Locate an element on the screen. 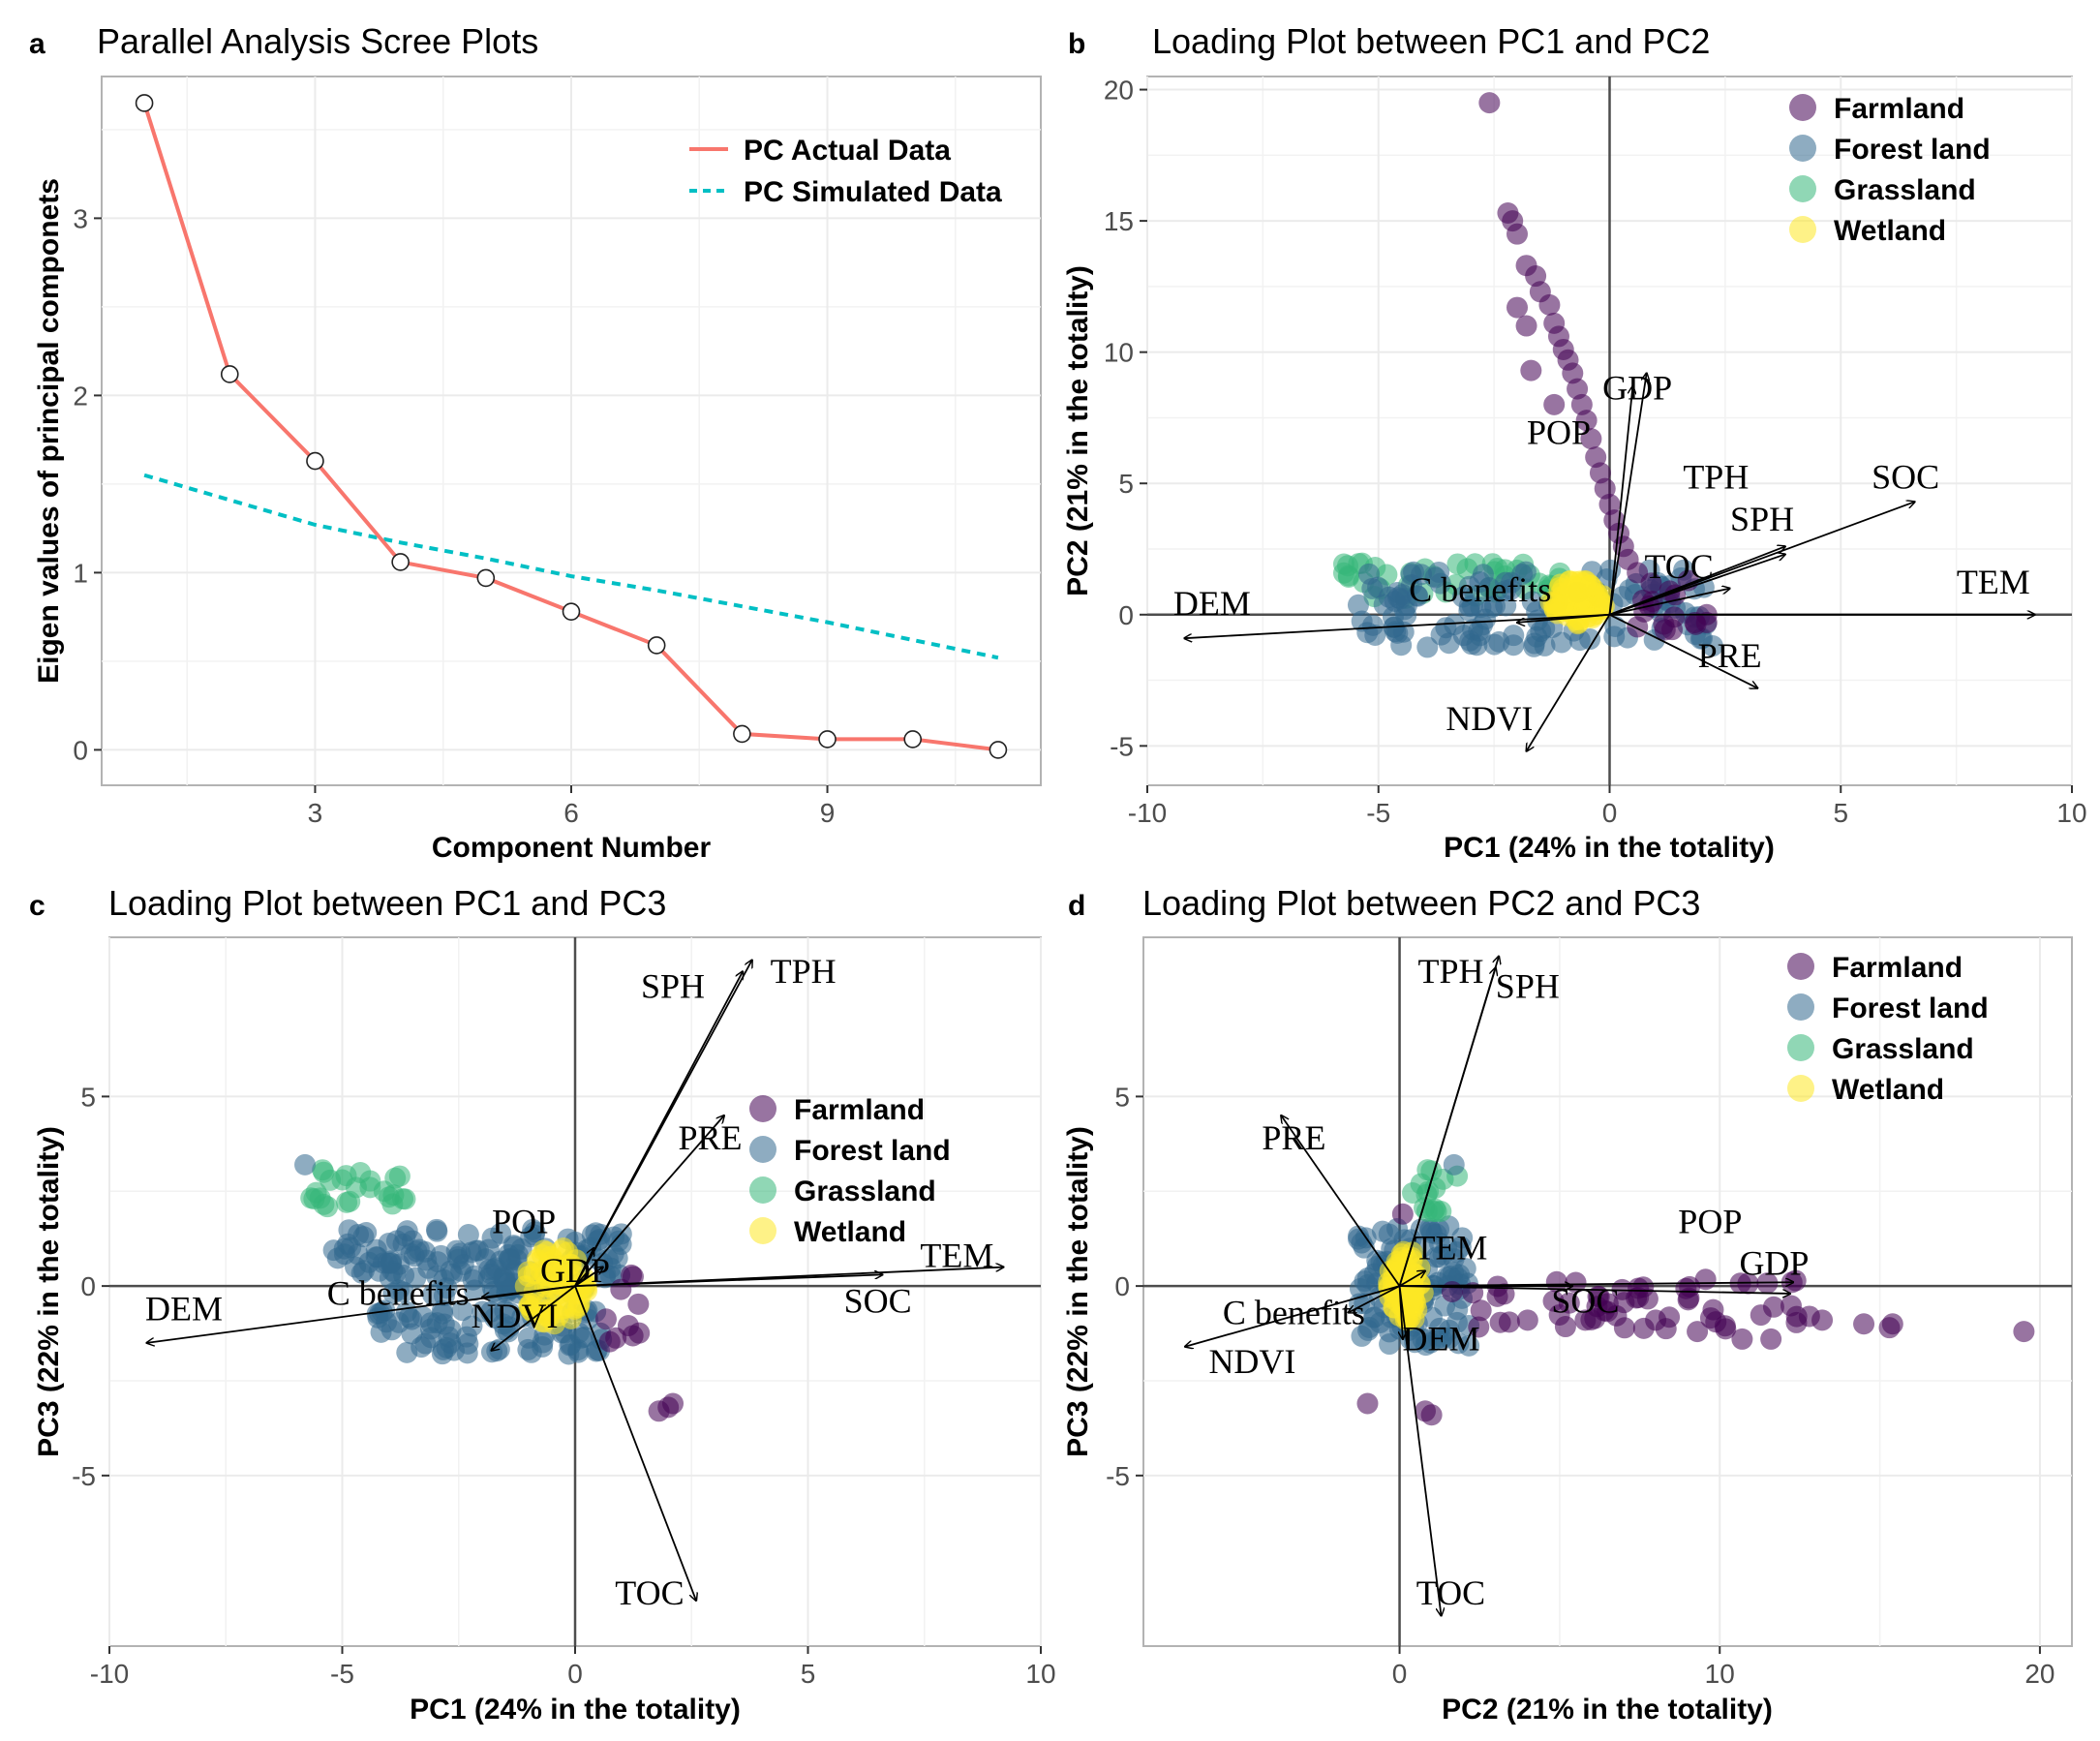 Image resolution: width=2100 pixels, height=1741 pixels. panel-b-x-label: PC1 (24% in the totality) is located at coordinates (1609, 848).